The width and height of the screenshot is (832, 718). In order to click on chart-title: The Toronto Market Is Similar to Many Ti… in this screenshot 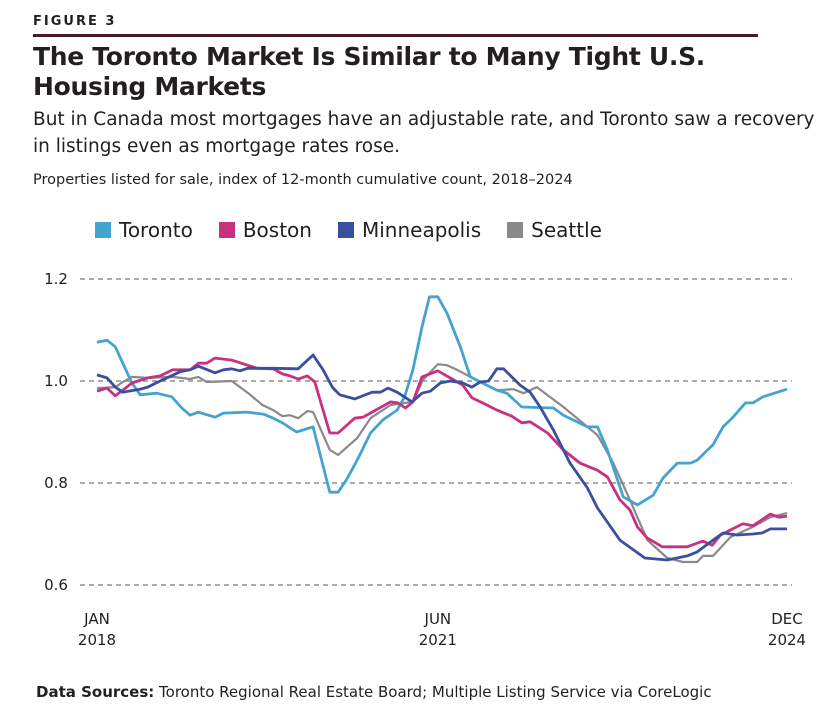, I will do `click(369, 71)`.